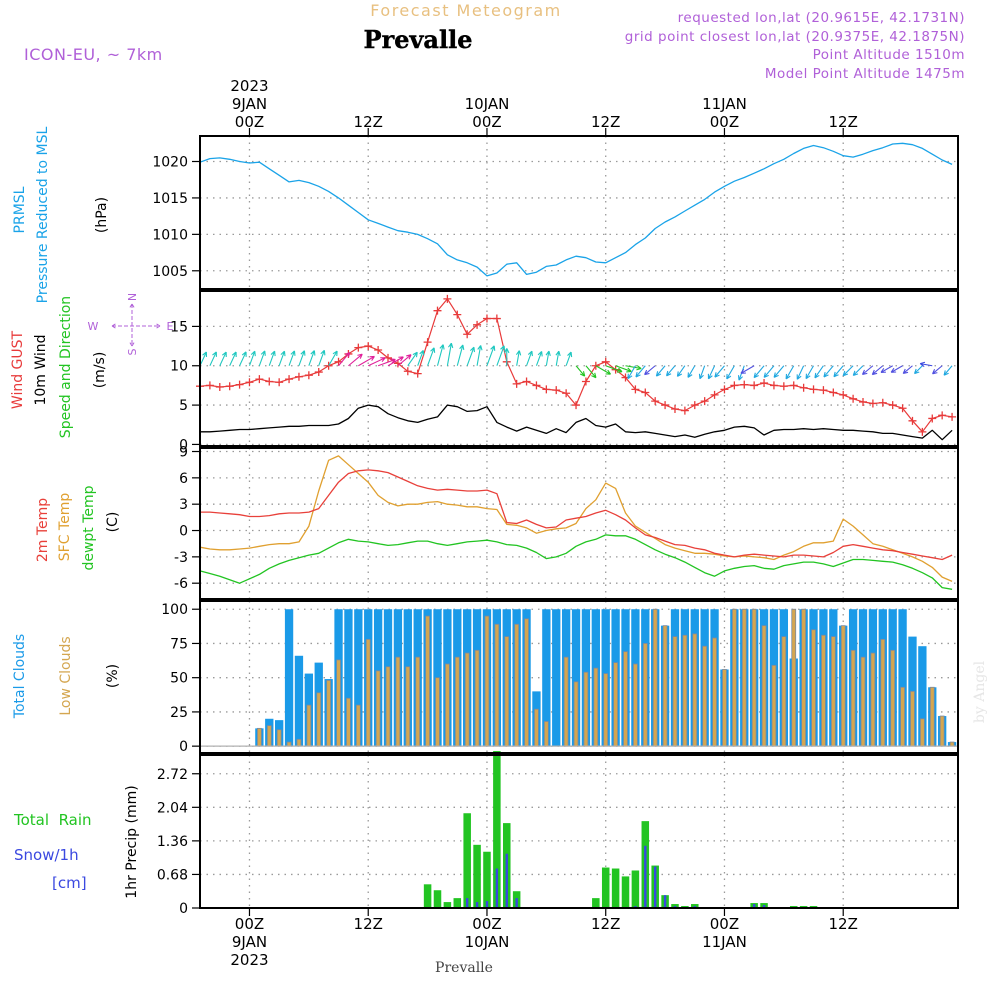 This screenshot has height=1004, width=1000. I want to click on clouds-ytick-label: 0, so click(183, 747).